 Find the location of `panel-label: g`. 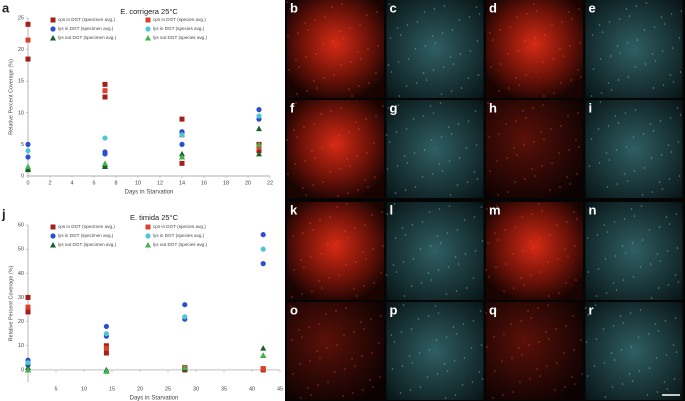

panel-label: g is located at coordinates (394, 107).